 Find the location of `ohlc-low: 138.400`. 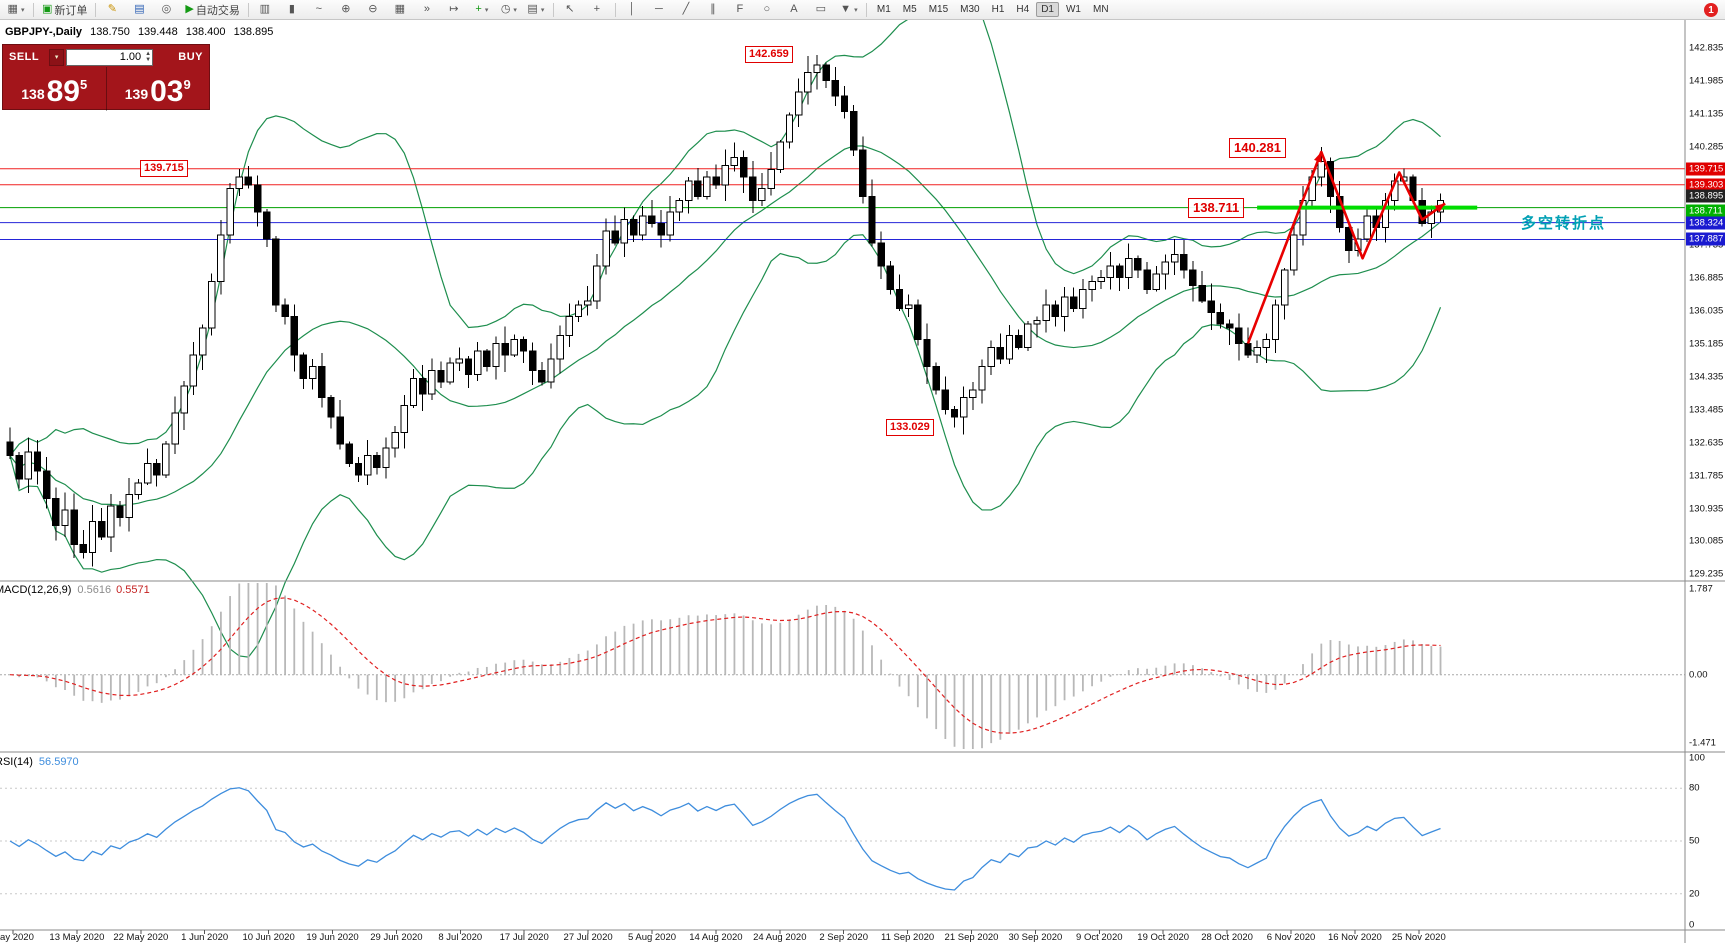

ohlc-low: 138.400 is located at coordinates (205, 32).